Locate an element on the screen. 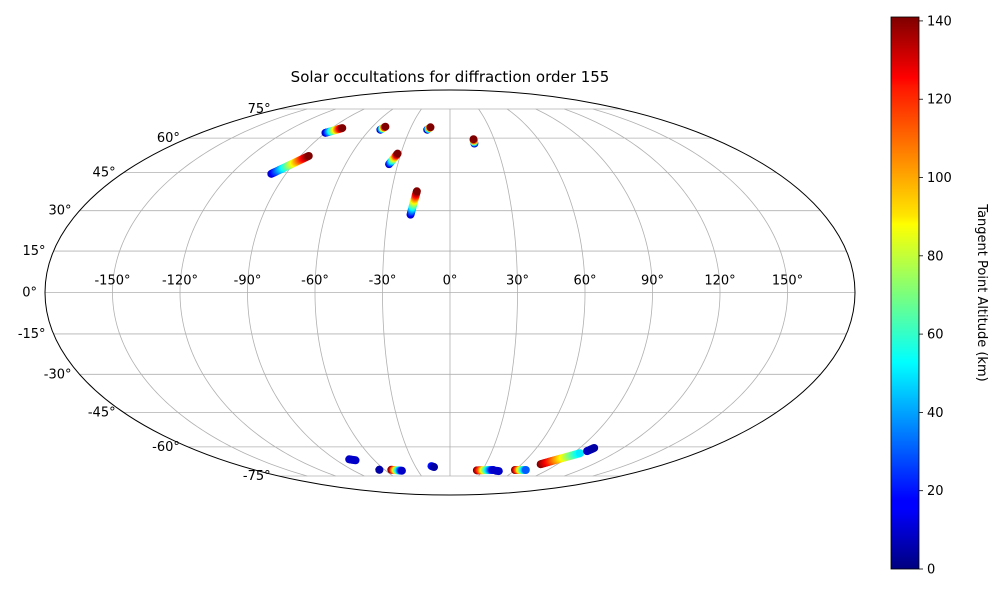  colorbar-tick-label: 80 is located at coordinates (935, 256).